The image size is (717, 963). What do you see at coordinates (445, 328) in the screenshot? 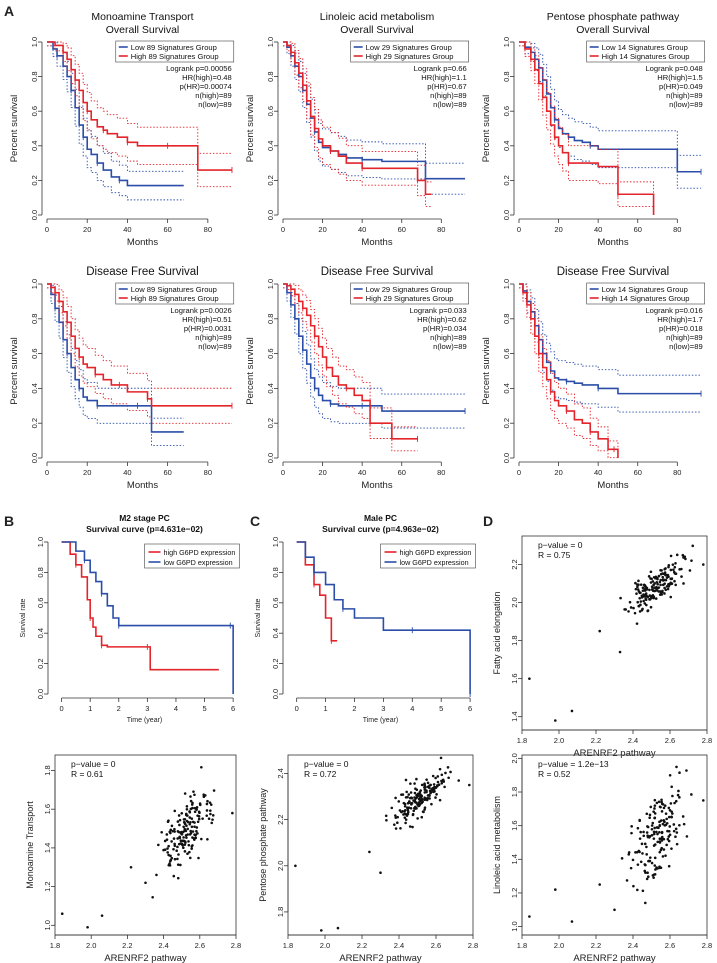
I see `stat-annotation: p(HR)=0.034` at bounding box center [445, 328].